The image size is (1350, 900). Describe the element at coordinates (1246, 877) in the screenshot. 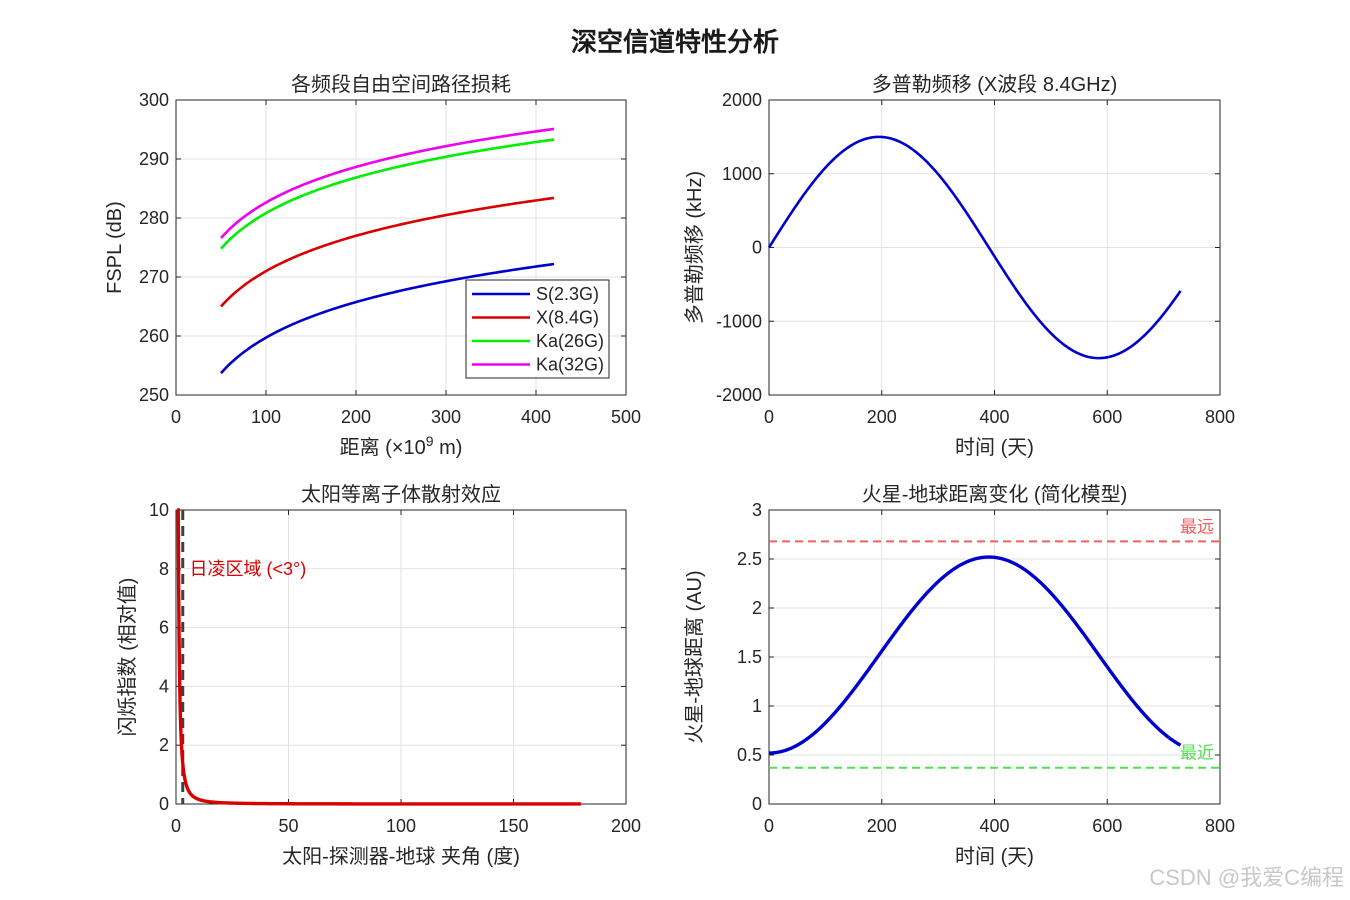

I see `csdn-watermark: CSDN @我爱C编程` at that location.